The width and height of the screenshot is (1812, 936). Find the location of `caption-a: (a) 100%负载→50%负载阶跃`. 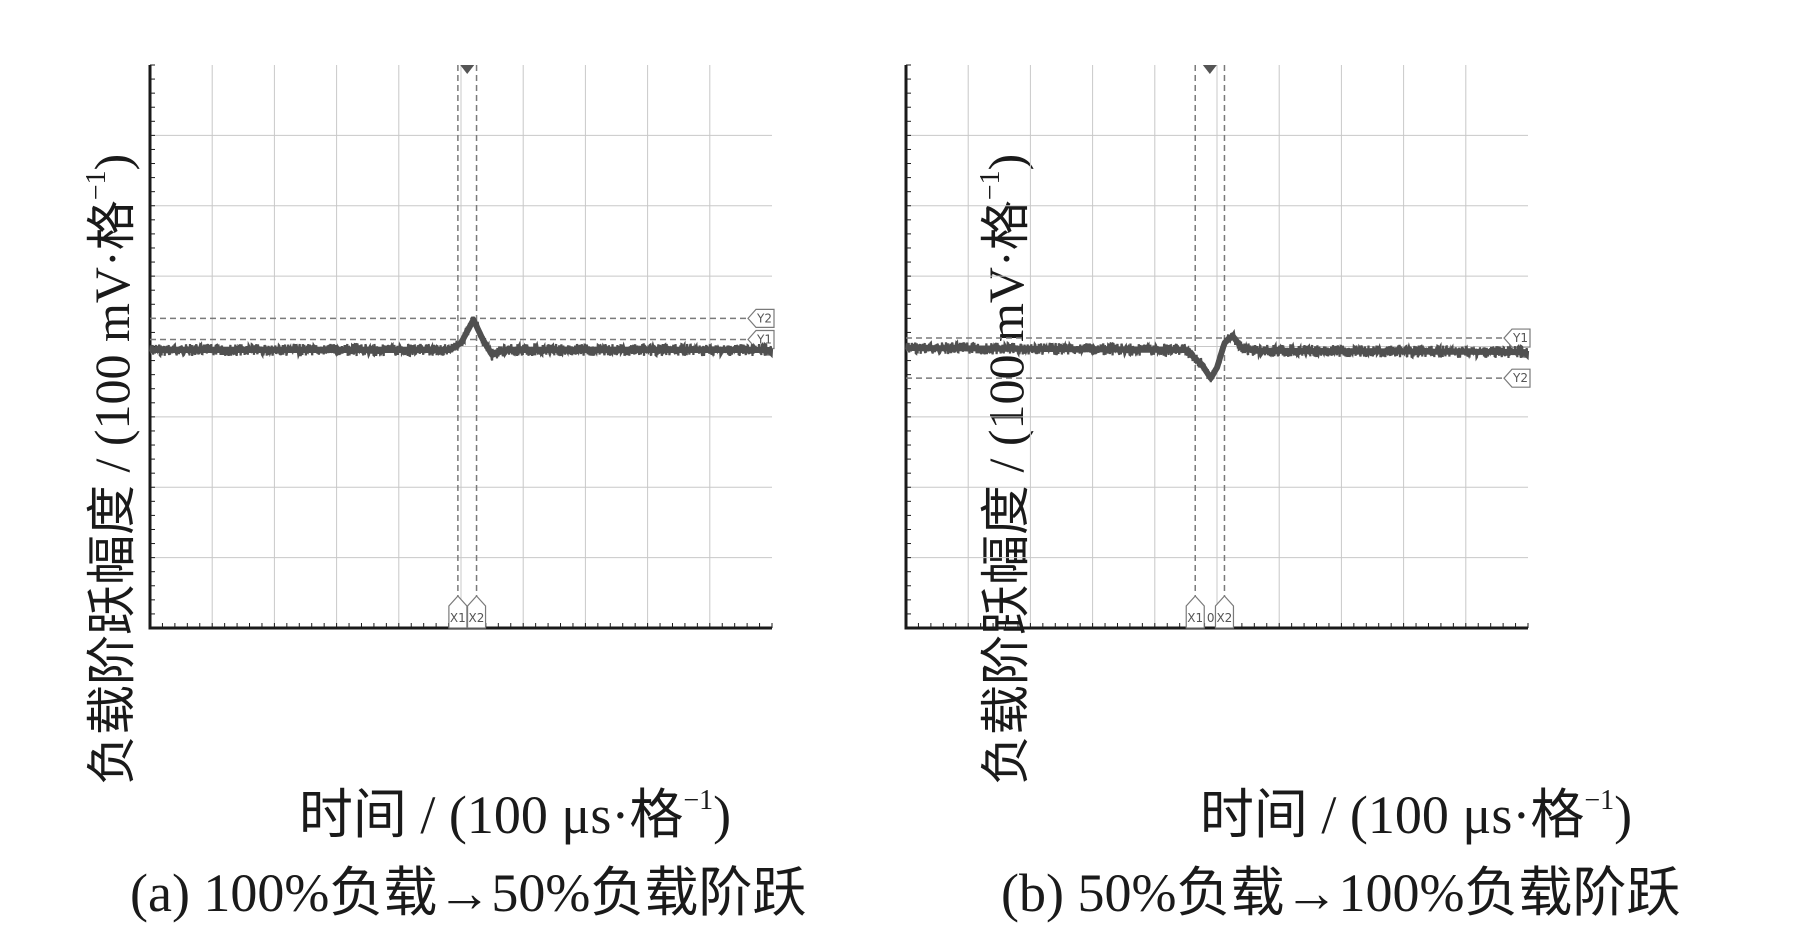

caption-a: (a) 100%负载→50%负载阶跃 is located at coordinates (468, 893).